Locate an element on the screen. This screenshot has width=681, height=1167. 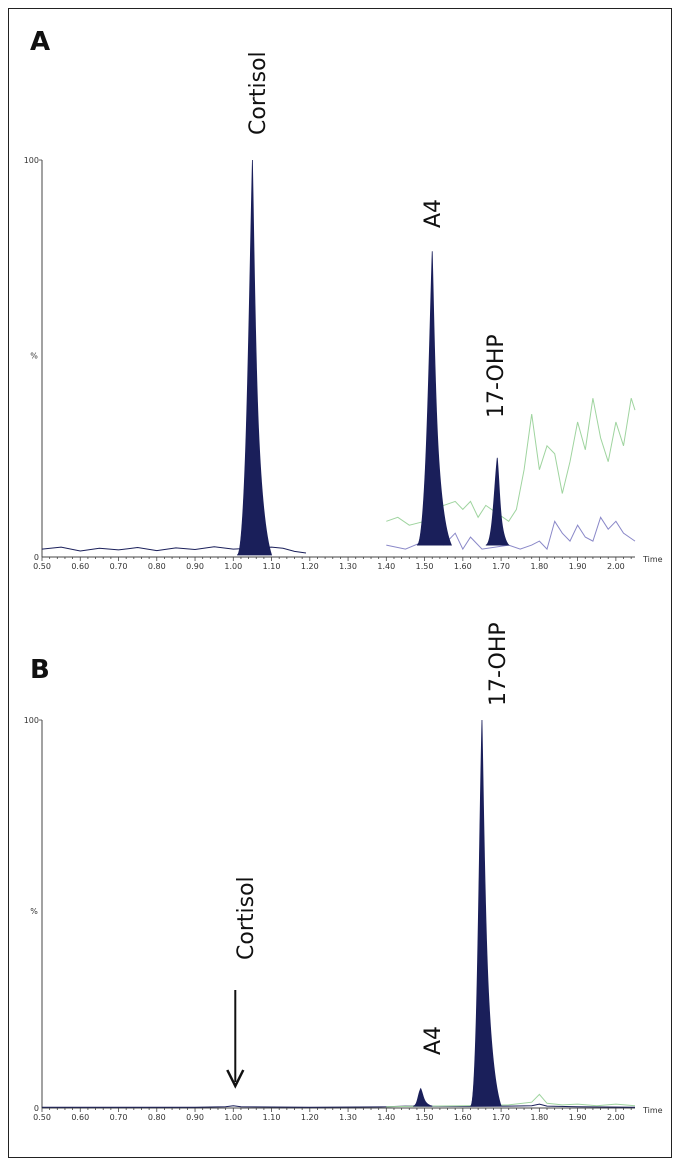
annotation-label: Cortisol is located at coordinates (246, 918).